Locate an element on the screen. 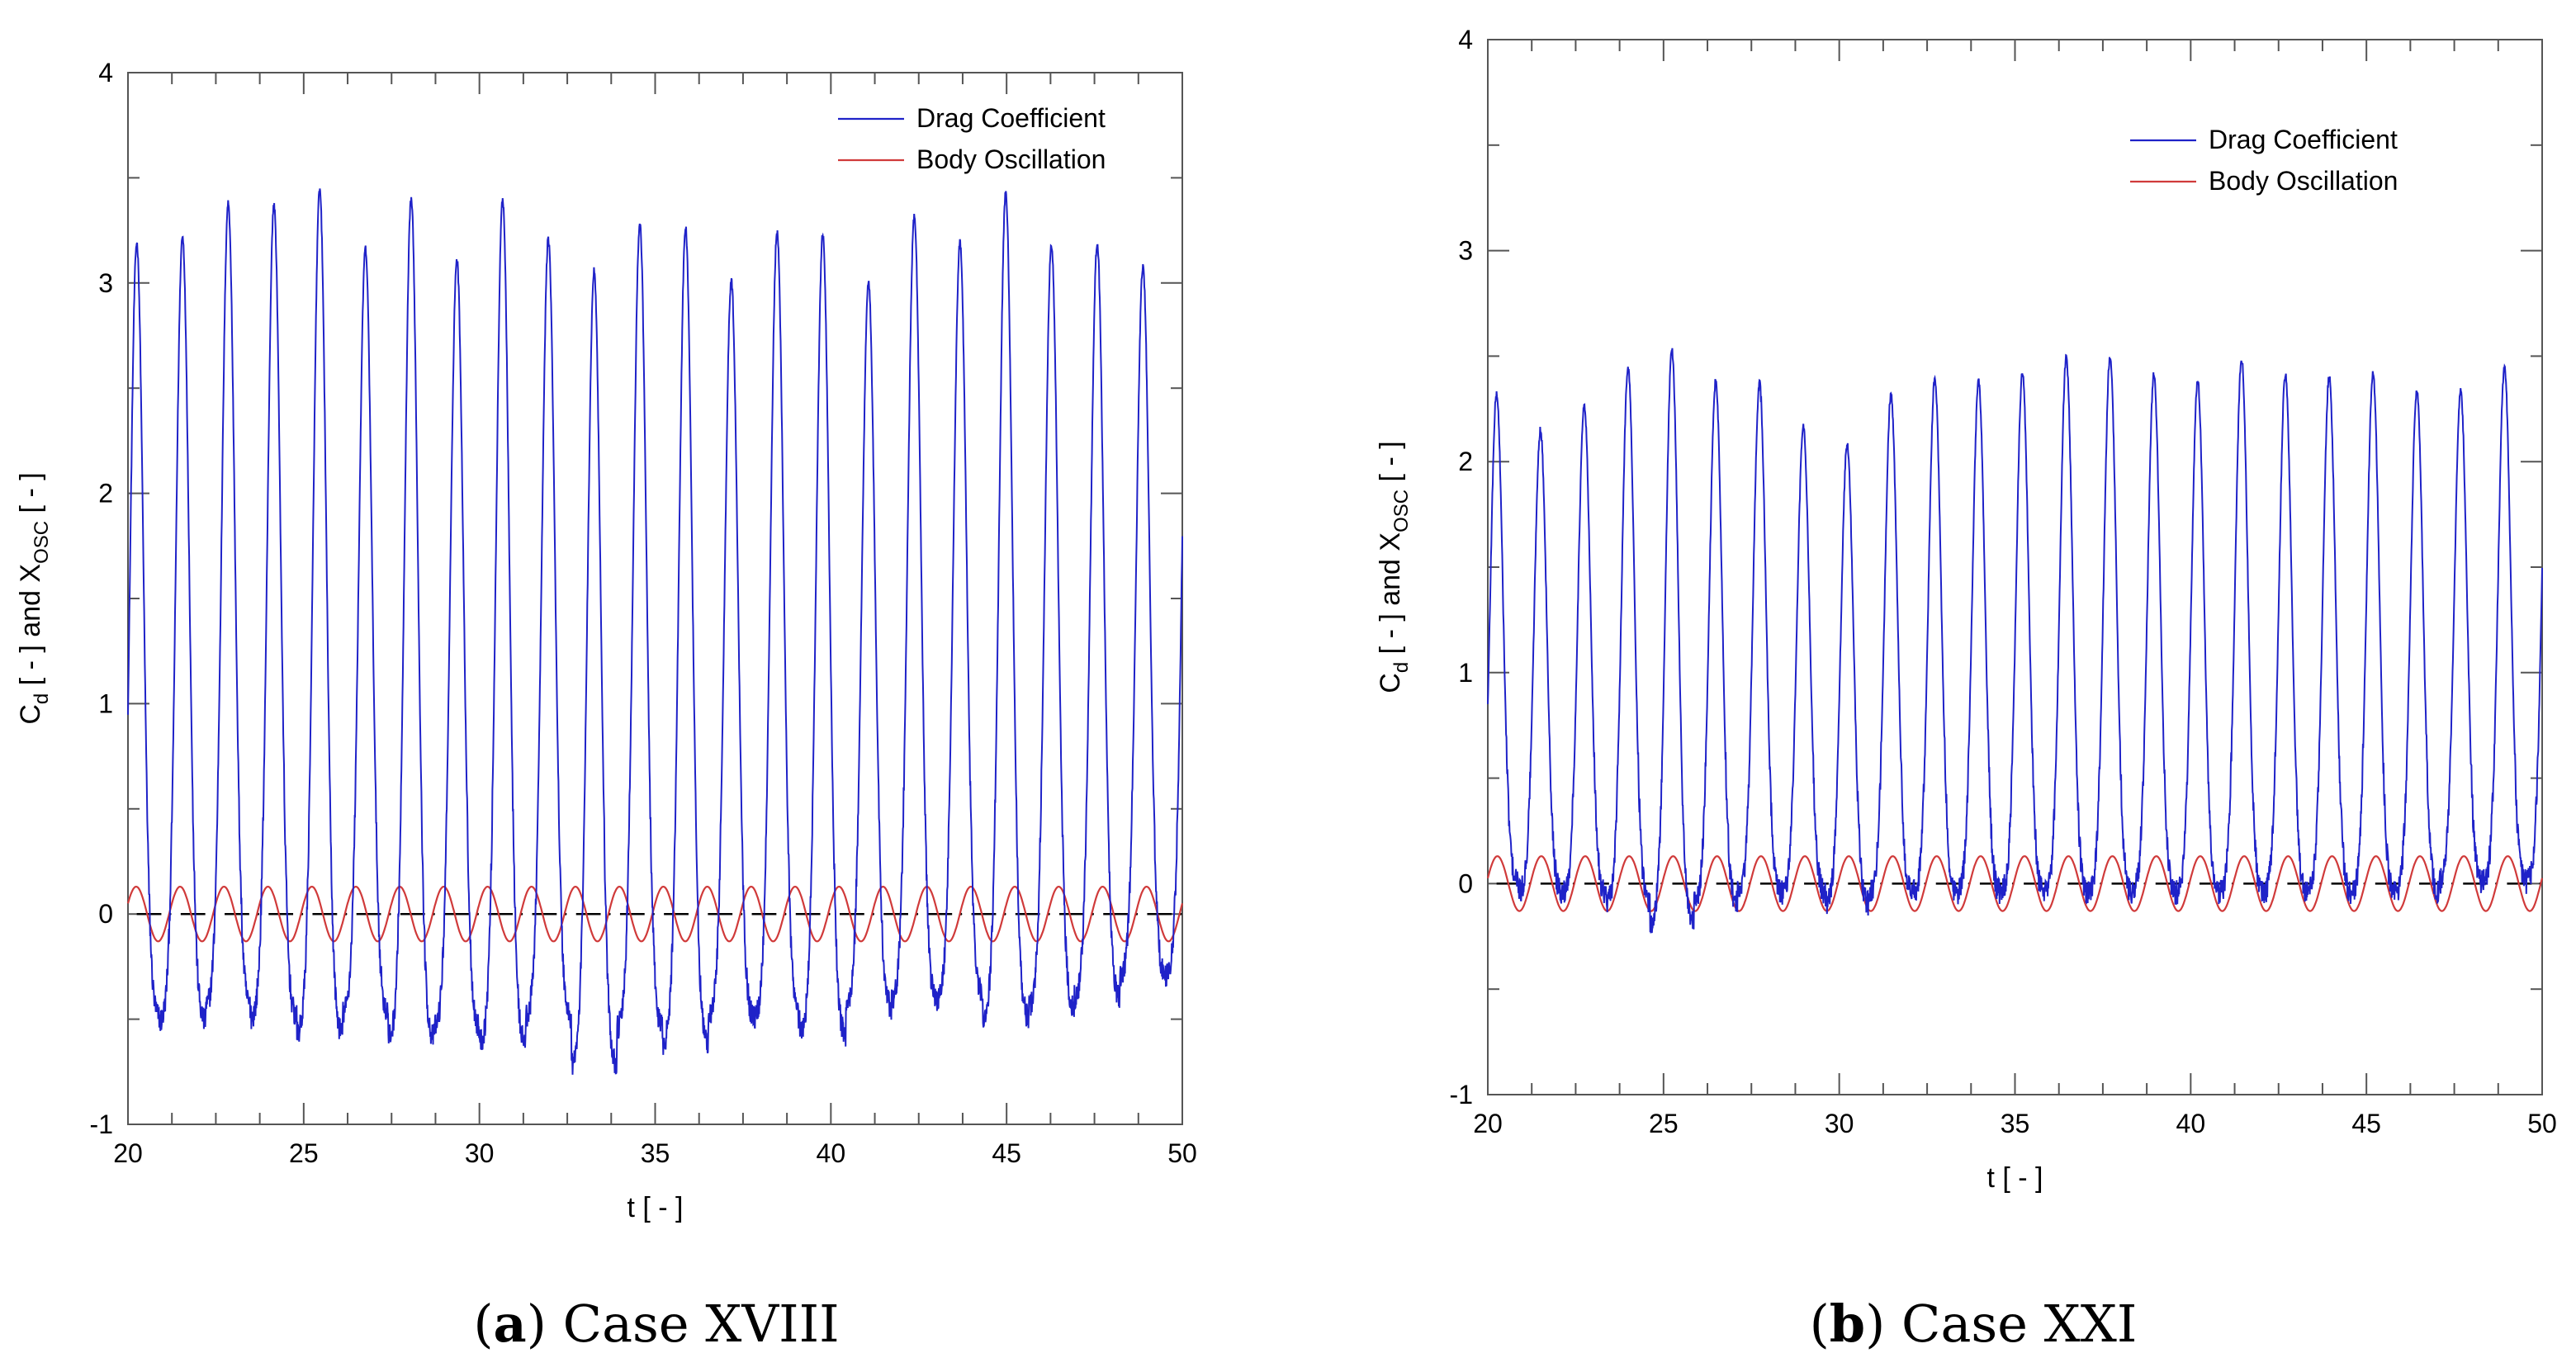 The width and height of the screenshot is (2576, 1372). caption-letter: b is located at coordinates (1847, 1324).